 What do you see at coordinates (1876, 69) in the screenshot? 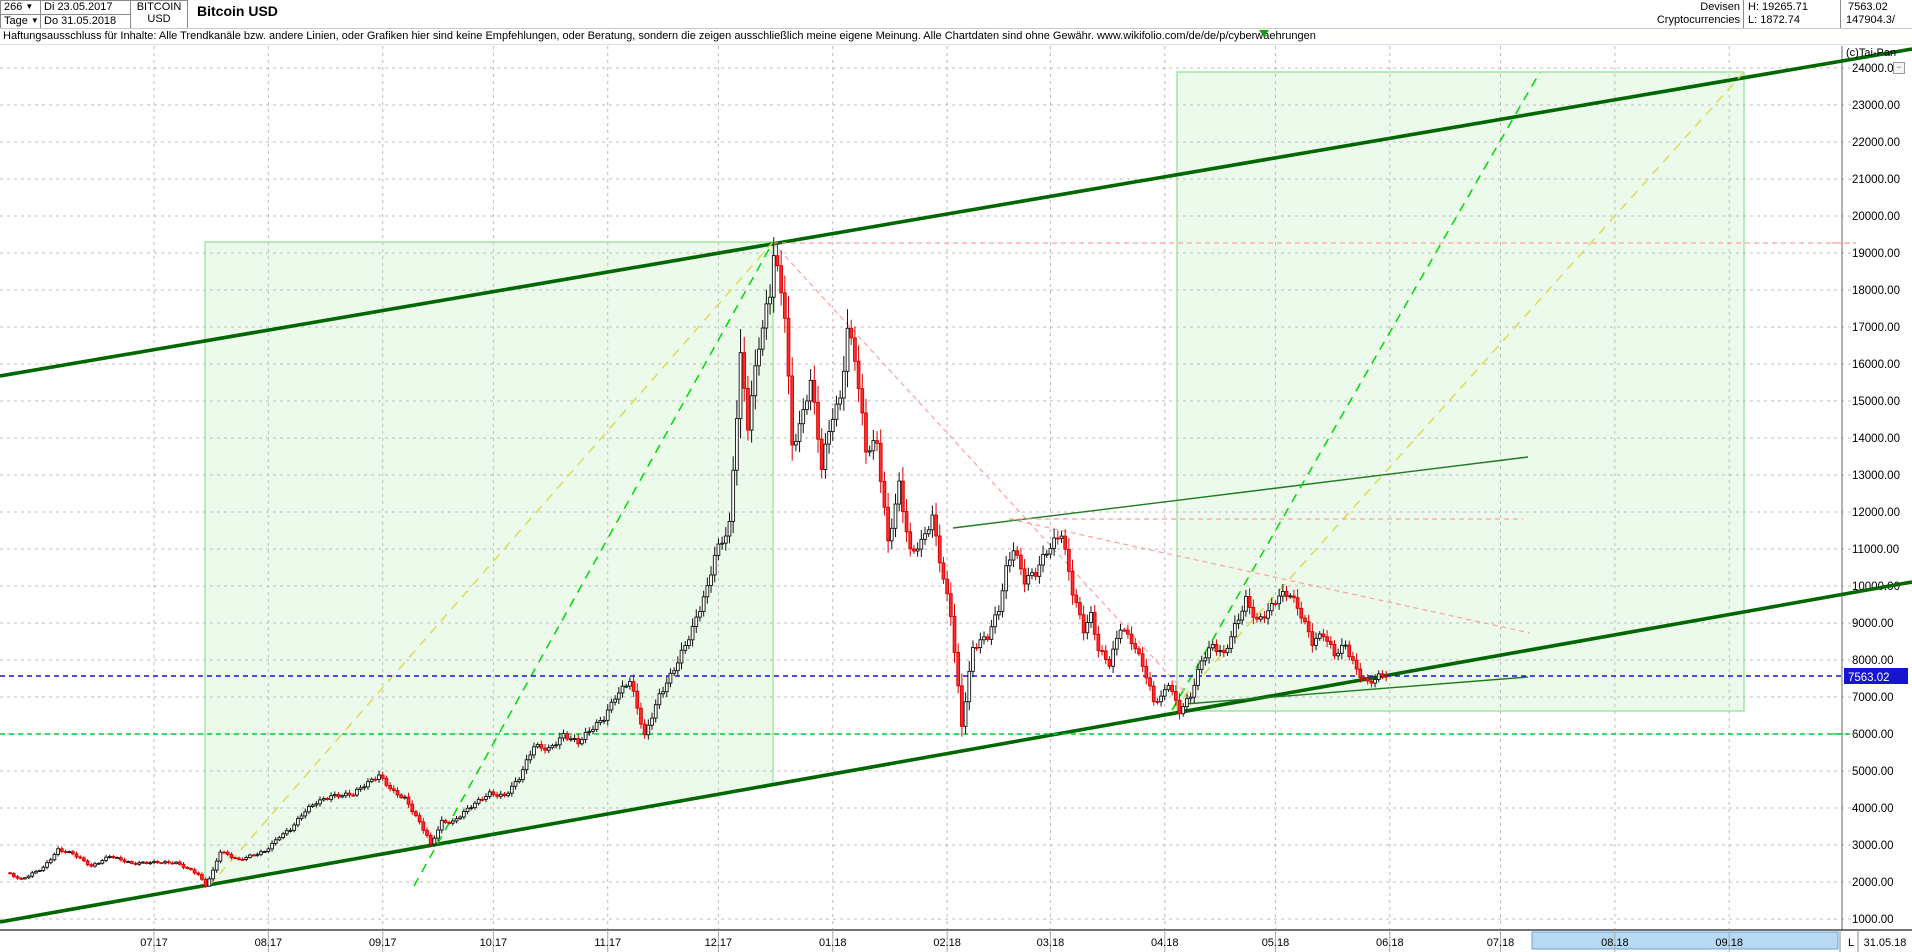
I see `y-axis-label: 24000.00` at bounding box center [1876, 69].